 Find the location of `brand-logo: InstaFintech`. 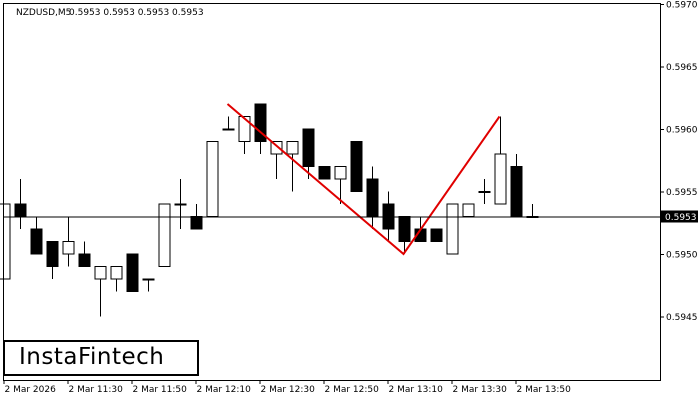

brand-logo: InstaFintech is located at coordinates (101, 358).